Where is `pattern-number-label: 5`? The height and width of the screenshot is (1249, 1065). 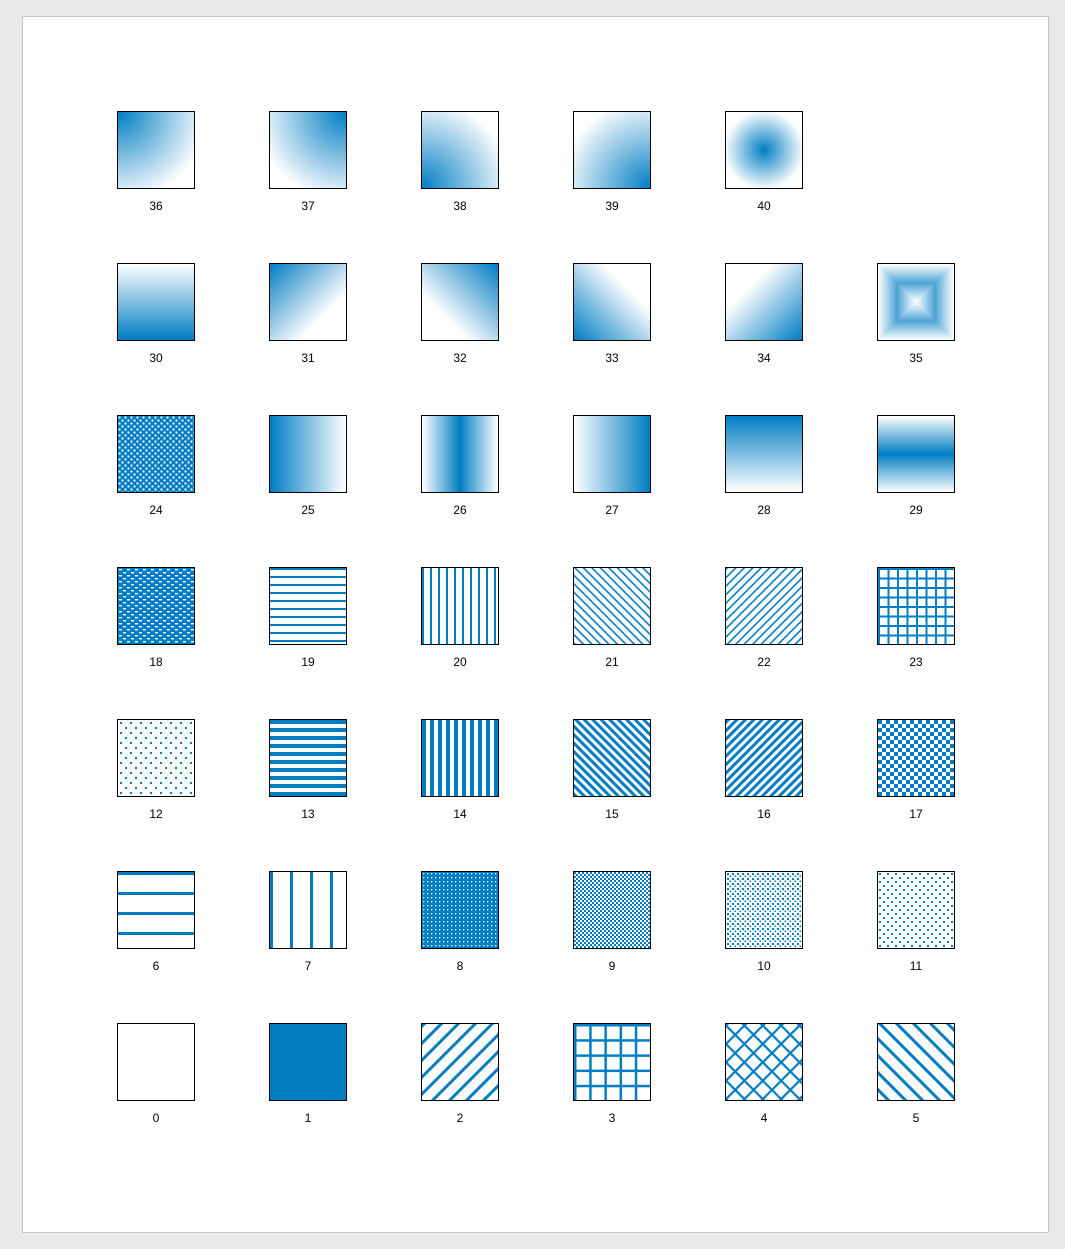
pattern-number-label: 5 is located at coordinates (916, 1118).